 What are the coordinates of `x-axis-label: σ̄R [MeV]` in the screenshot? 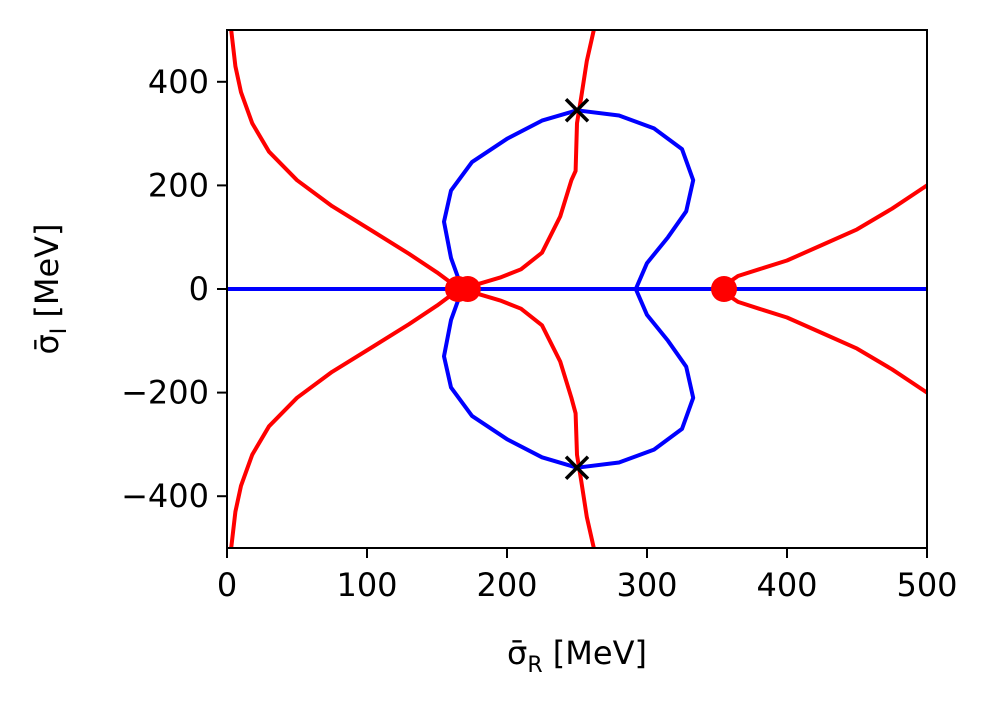 It's located at (577, 656).